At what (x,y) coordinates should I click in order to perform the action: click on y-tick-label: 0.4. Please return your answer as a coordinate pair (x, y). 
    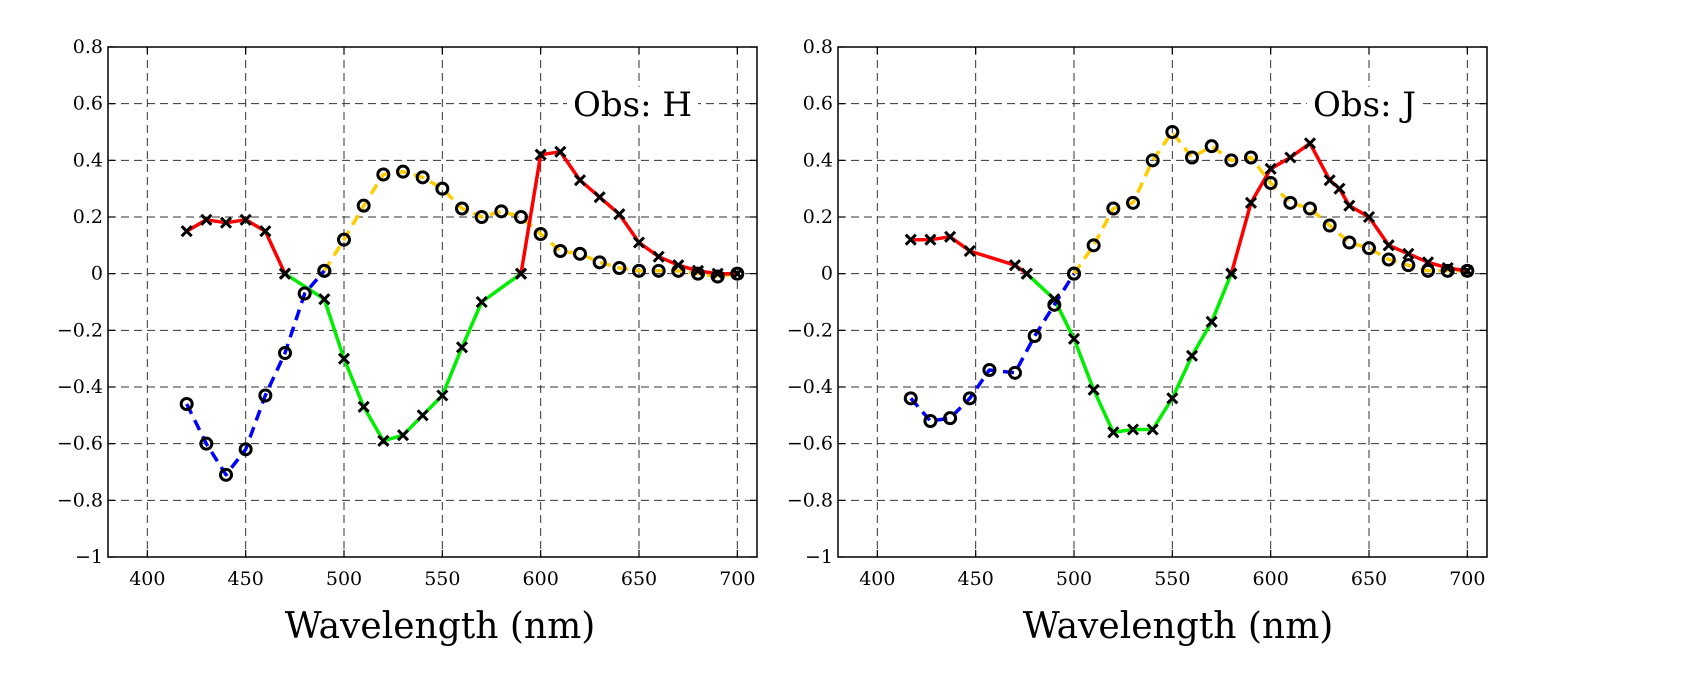
    Looking at the image, I should click on (88, 160).